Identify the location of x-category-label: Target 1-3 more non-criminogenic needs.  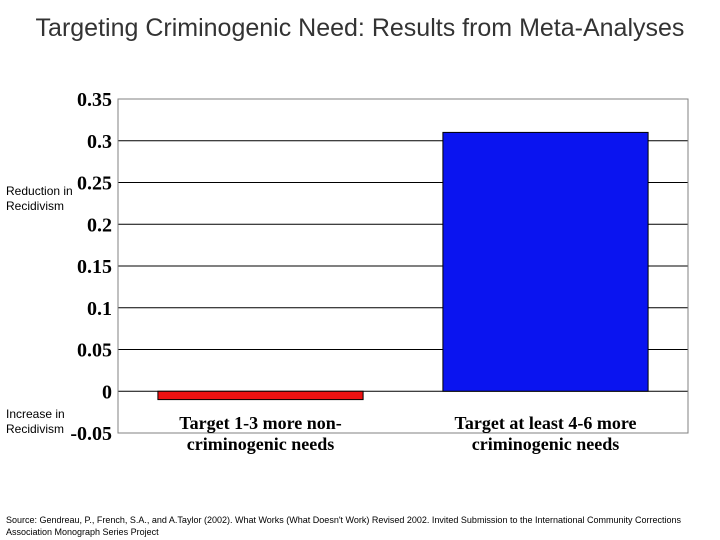
(260, 433).